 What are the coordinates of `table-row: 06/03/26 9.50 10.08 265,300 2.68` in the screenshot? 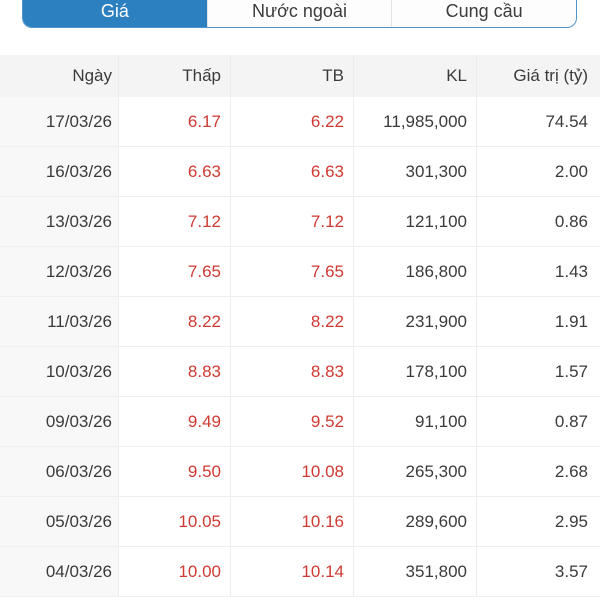 It's located at (300, 472).